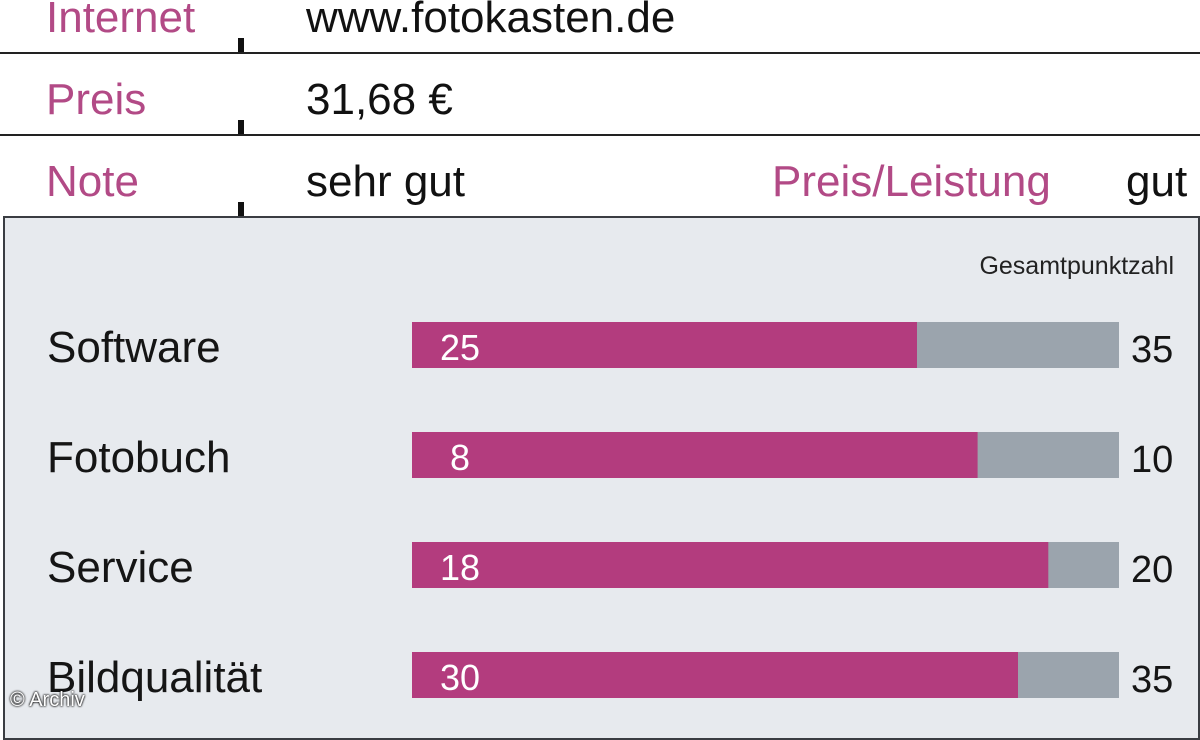 The width and height of the screenshot is (1200, 740). I want to click on max-score-label: 20, so click(1152, 570).